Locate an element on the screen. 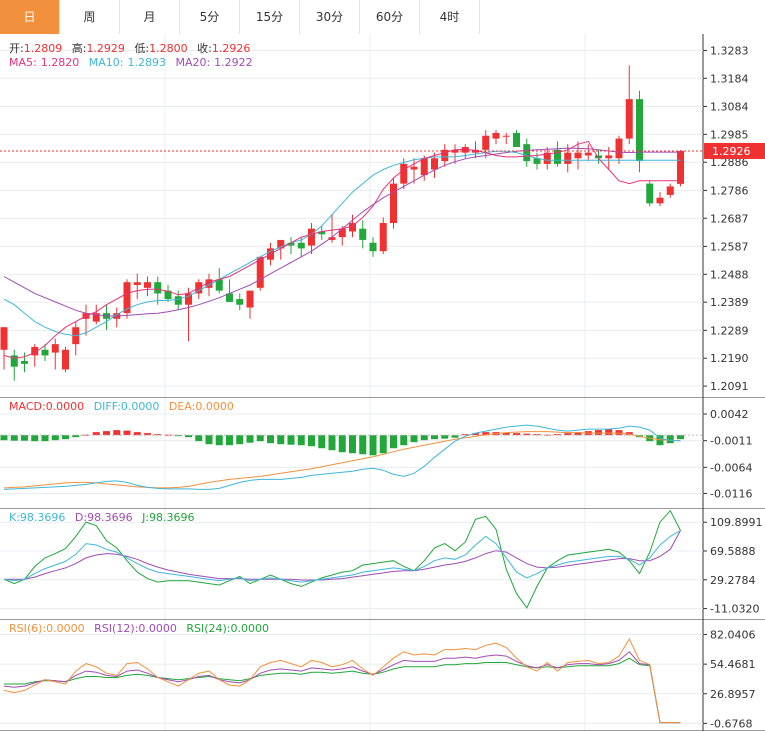 This screenshot has height=731, width=765. tab-5min: 5分 is located at coordinates (210, 17).